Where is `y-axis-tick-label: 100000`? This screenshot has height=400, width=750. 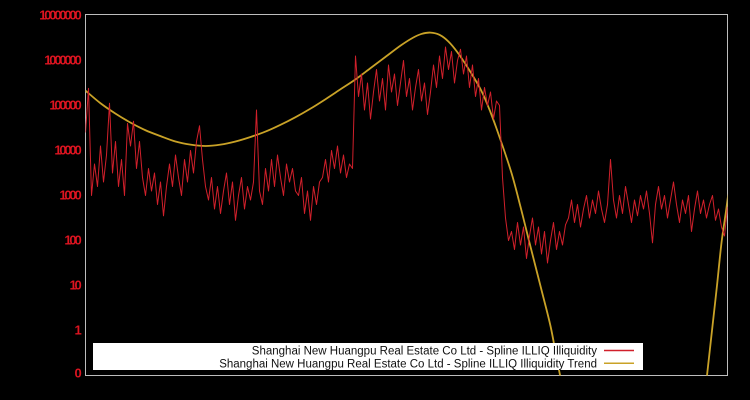
y-axis-tick-label: 100000 is located at coordinates (65, 105).